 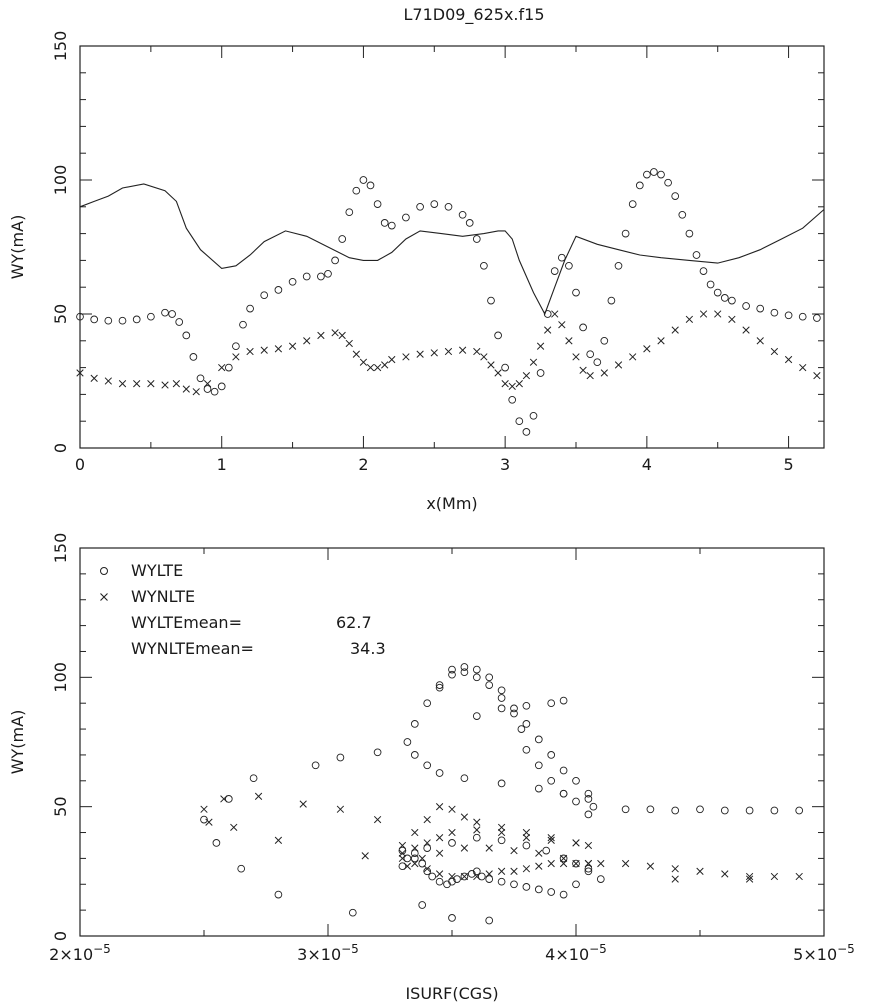 I want to click on bottom-plot-y-axis-label: WY(mA), so click(x=17, y=742).